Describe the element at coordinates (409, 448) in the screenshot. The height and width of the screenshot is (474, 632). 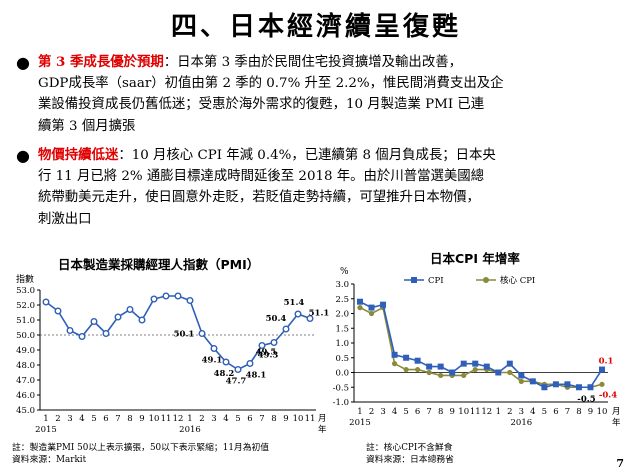
I see `cpi-note-line: 註：核心CPI不含鮮食` at that location.